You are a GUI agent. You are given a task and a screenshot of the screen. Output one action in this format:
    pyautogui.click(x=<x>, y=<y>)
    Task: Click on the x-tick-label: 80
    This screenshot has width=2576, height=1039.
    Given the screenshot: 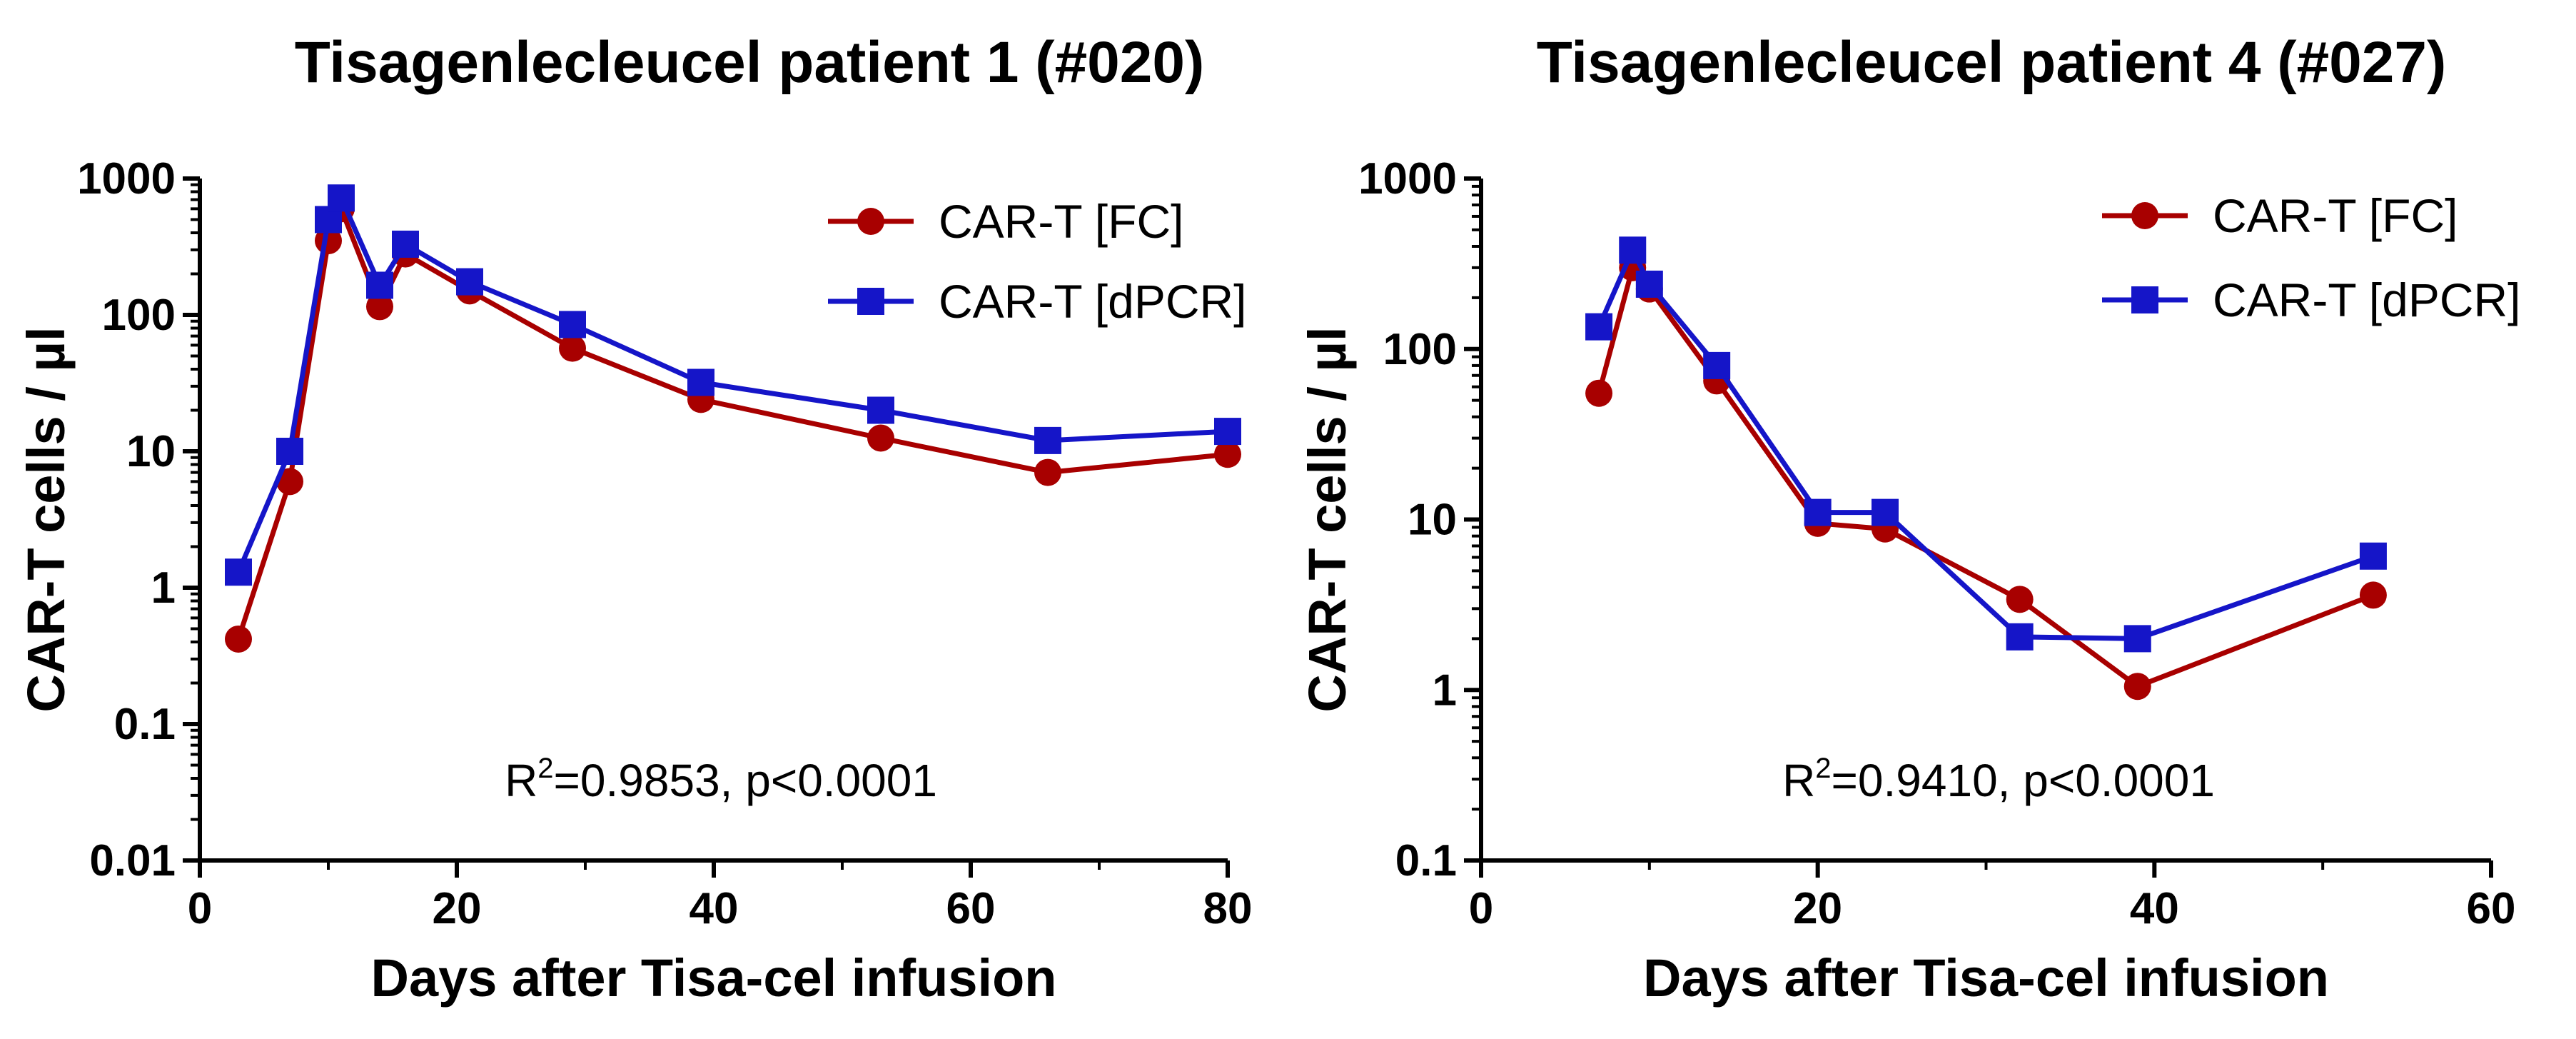 What is the action you would take?
    pyautogui.click(x=1228, y=909)
    